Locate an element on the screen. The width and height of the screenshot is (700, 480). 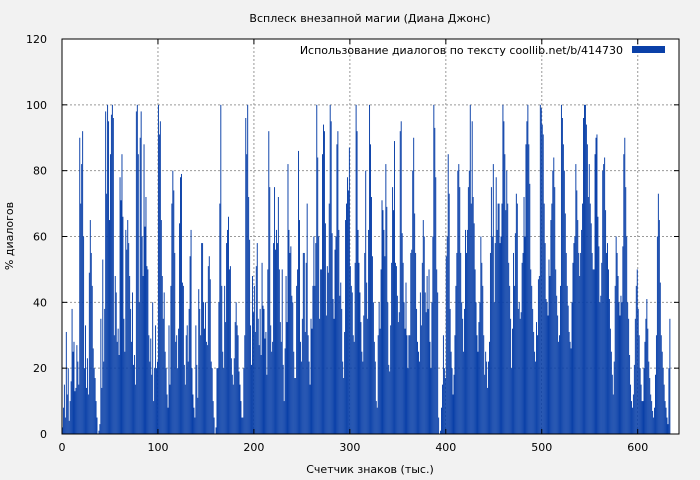
x-tick-label: 400 is located at coordinates (445, 447).